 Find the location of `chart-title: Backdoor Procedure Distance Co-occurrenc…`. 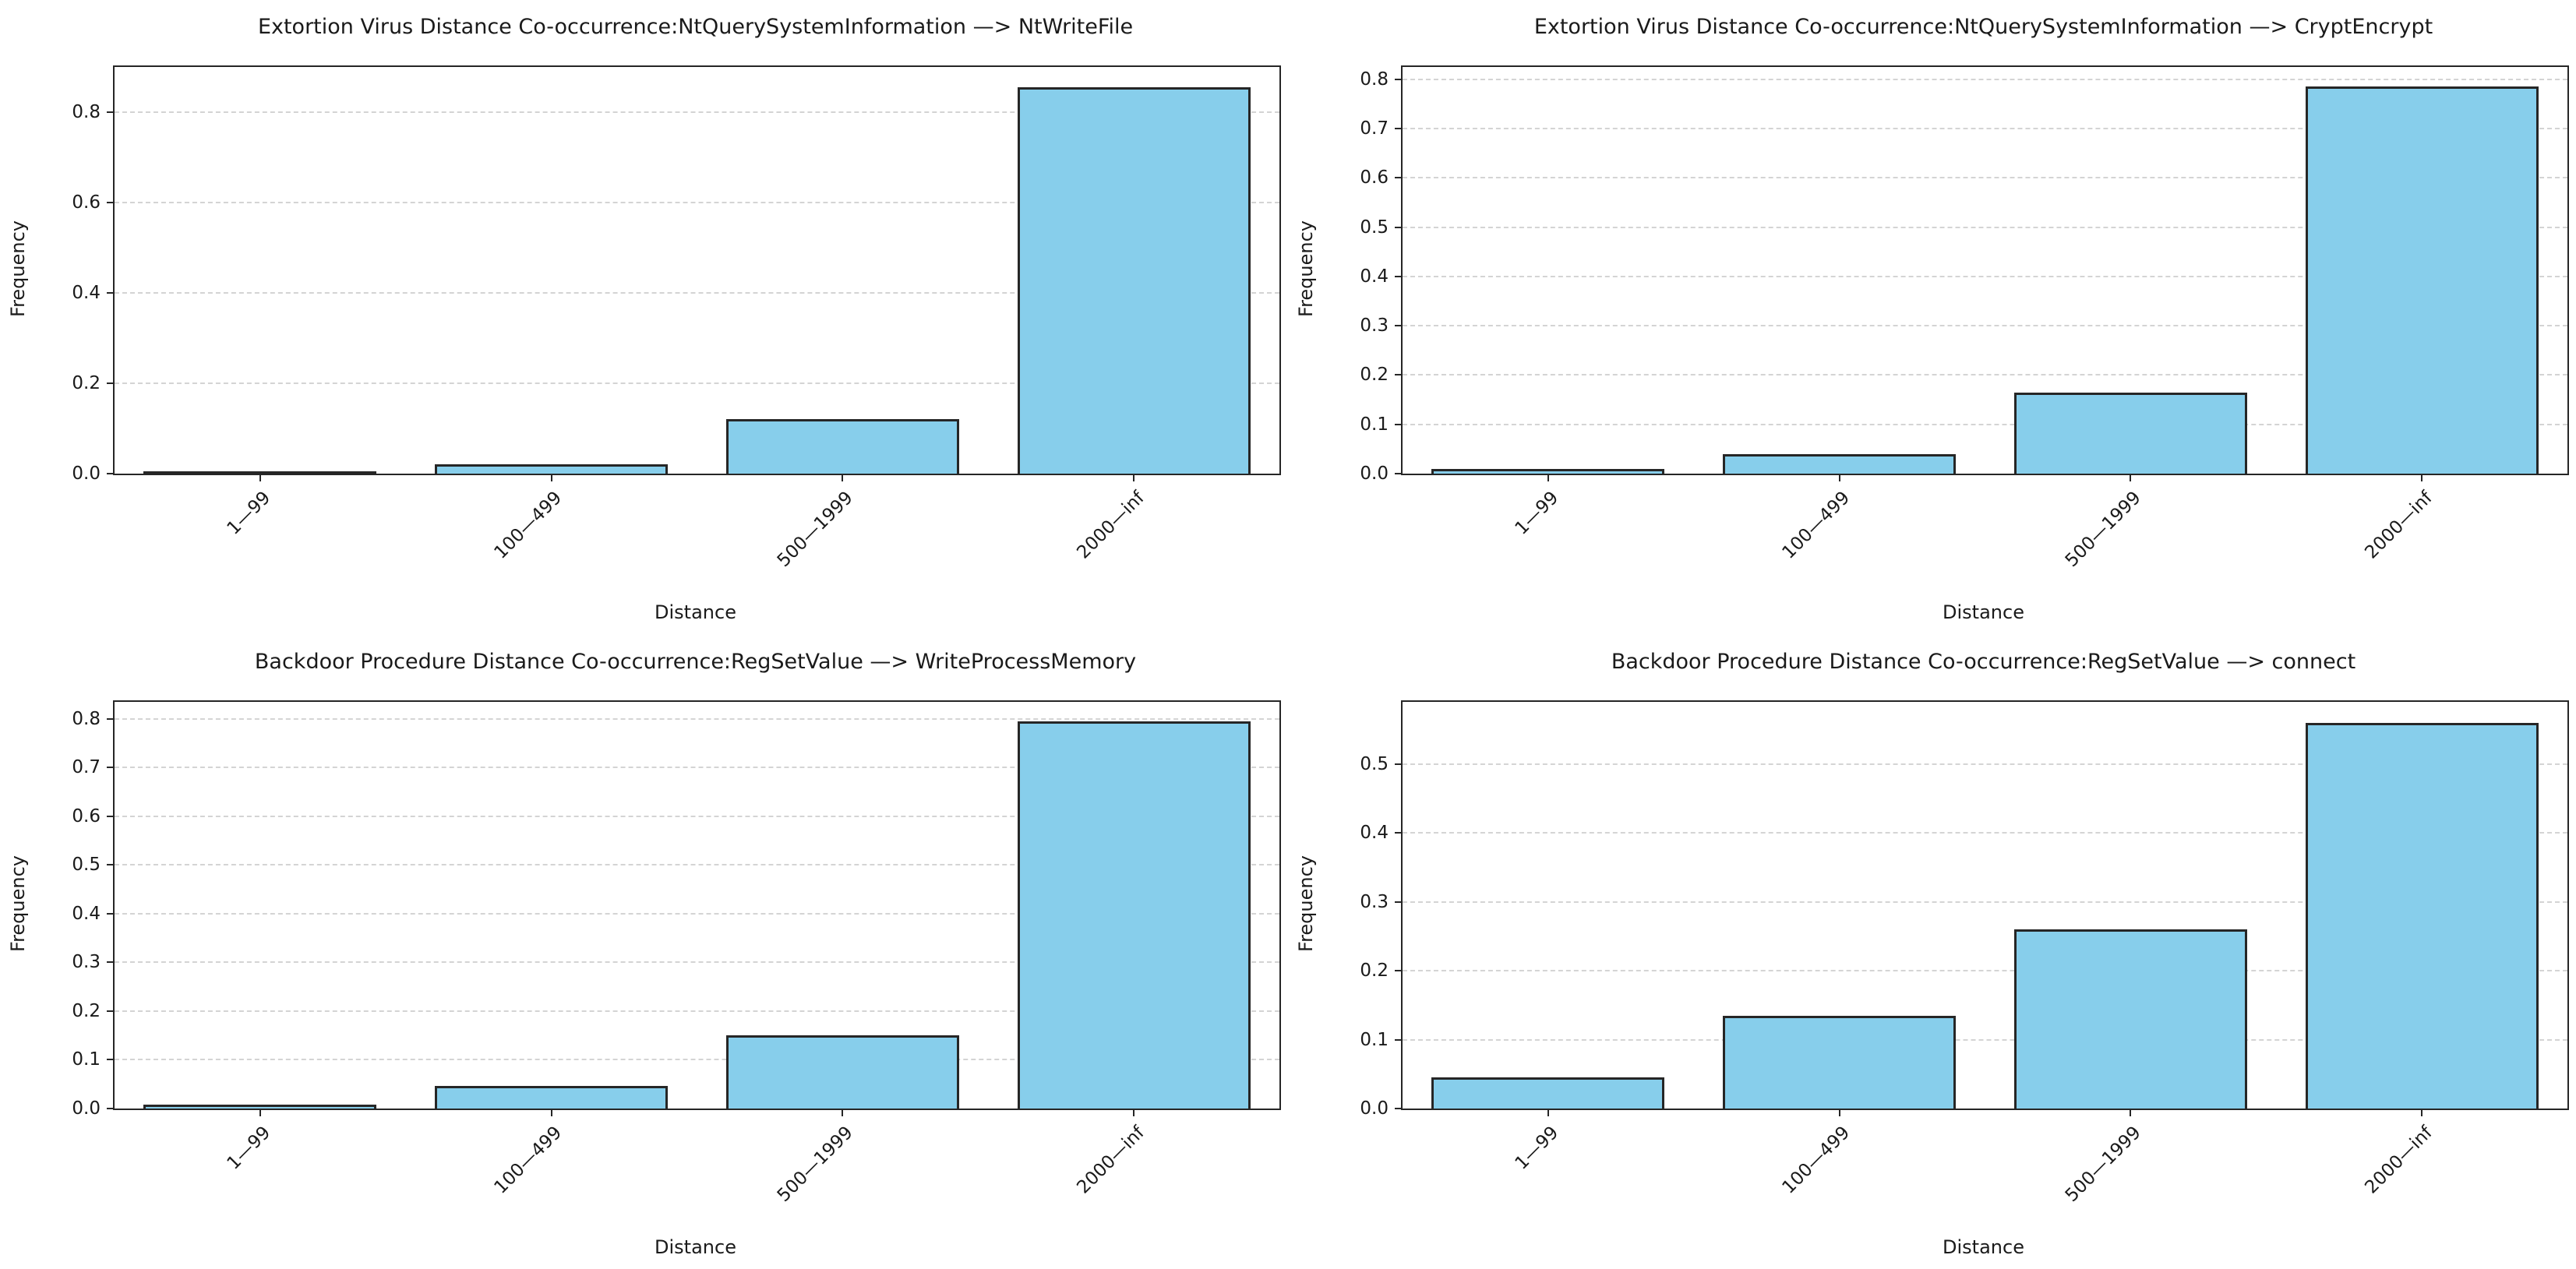

chart-title: Backdoor Procedure Distance Co-occurrenc… is located at coordinates (695, 662).